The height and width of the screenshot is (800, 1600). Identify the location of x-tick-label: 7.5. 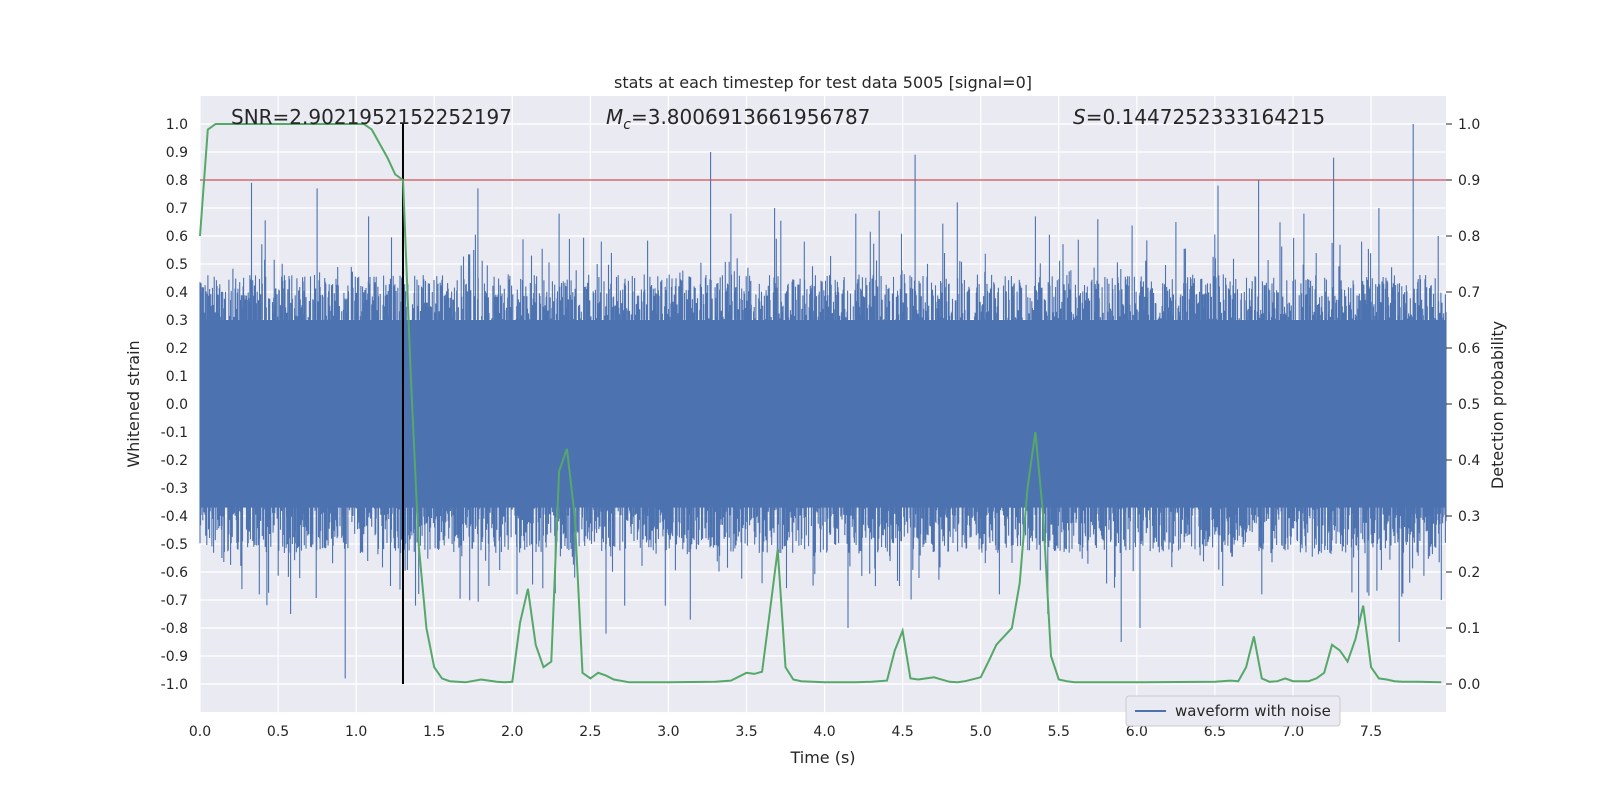
(1371, 732).